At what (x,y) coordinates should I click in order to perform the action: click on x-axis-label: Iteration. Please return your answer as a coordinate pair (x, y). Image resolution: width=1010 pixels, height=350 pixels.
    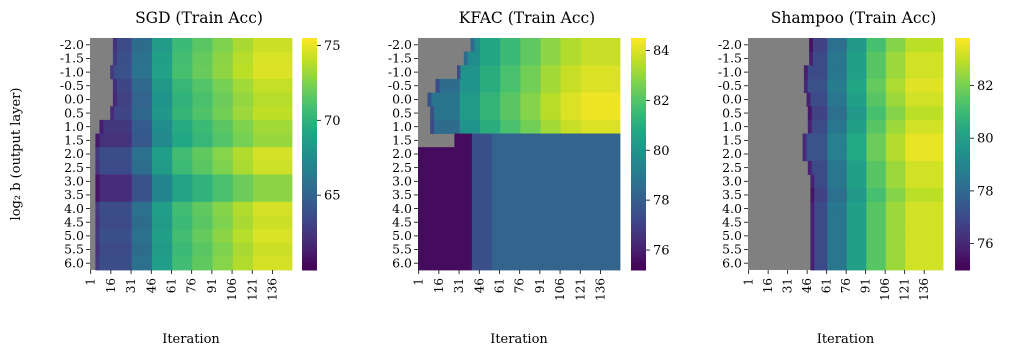
    Looking at the image, I should click on (519, 339).